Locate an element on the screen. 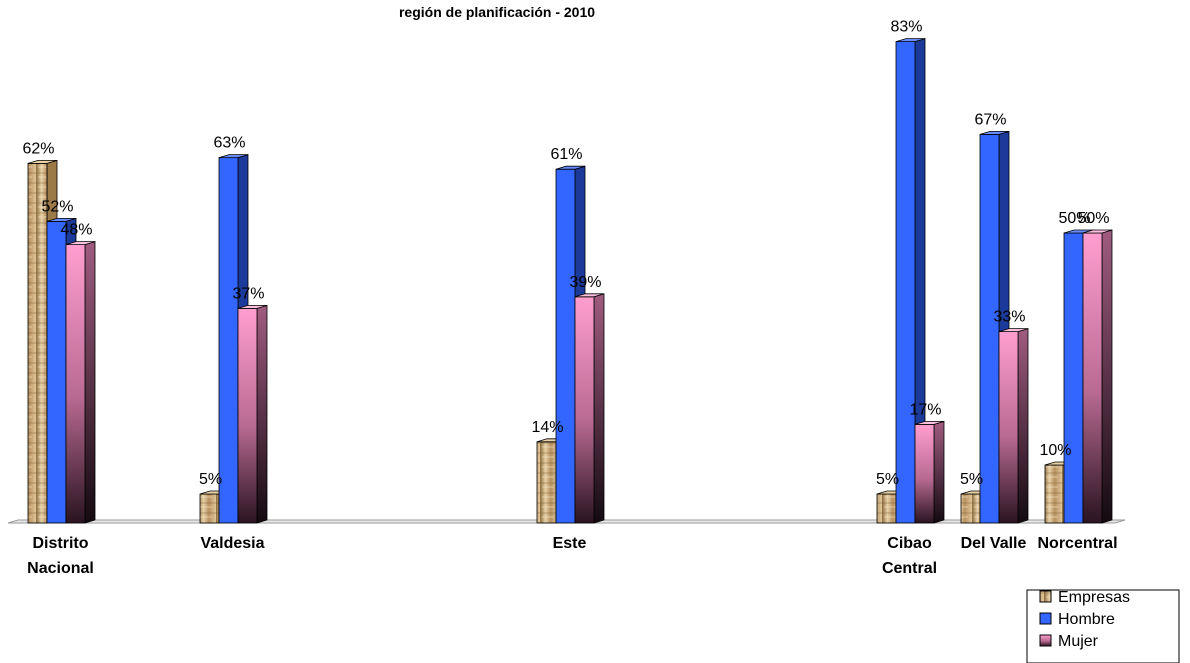 The height and width of the screenshot is (663, 1190). data-label-mujer-1: 37% is located at coordinates (248, 293).